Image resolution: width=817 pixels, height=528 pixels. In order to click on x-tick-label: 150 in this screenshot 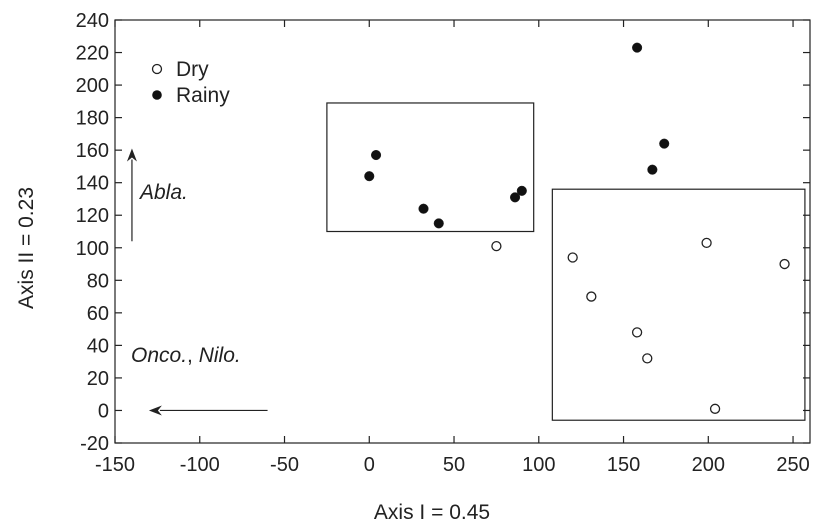, I will do `click(623, 465)`.